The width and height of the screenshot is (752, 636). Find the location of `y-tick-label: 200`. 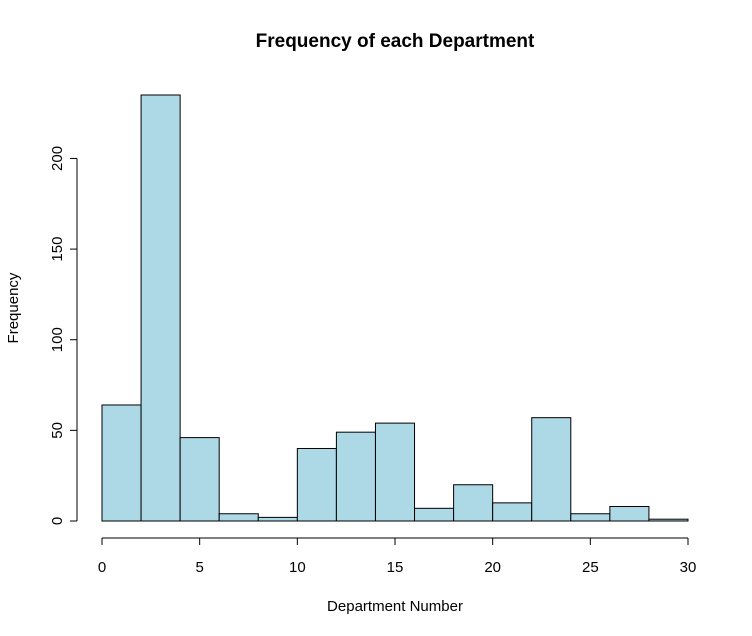

y-tick-label: 200 is located at coordinates (57, 158).